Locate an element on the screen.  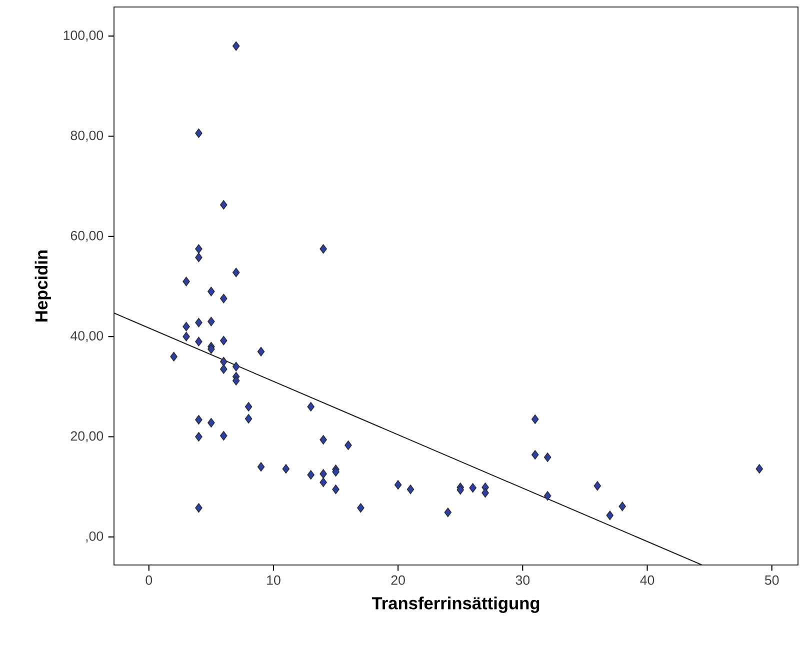
y-tick-label: 40,00 is located at coordinates (87, 336).